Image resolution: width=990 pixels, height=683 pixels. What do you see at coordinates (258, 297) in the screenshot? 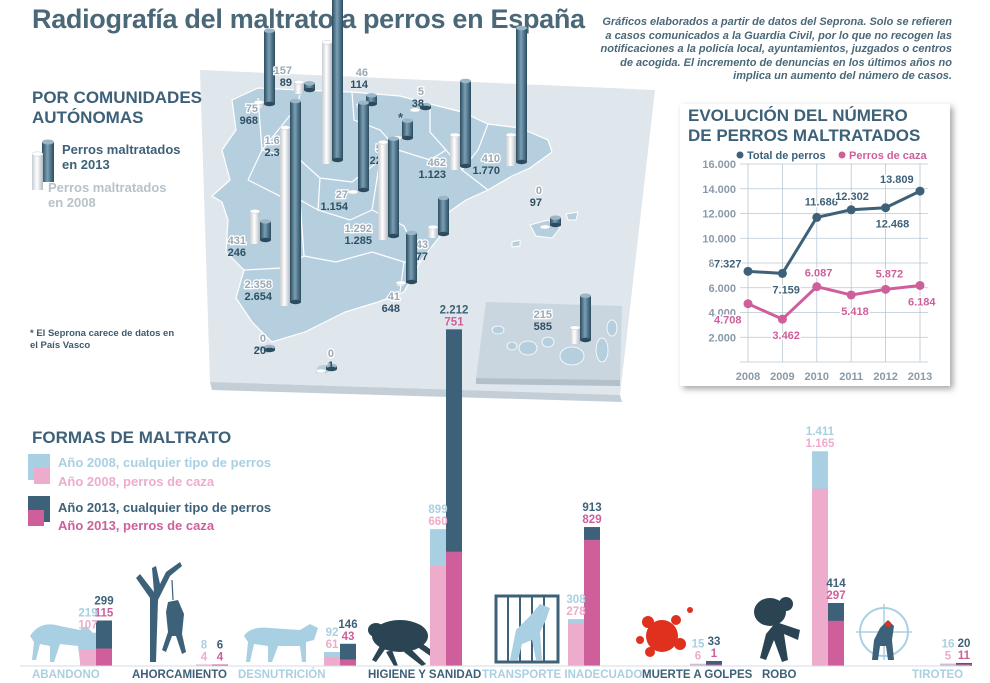
I see `label-2013-14: 2.654` at bounding box center [258, 297].